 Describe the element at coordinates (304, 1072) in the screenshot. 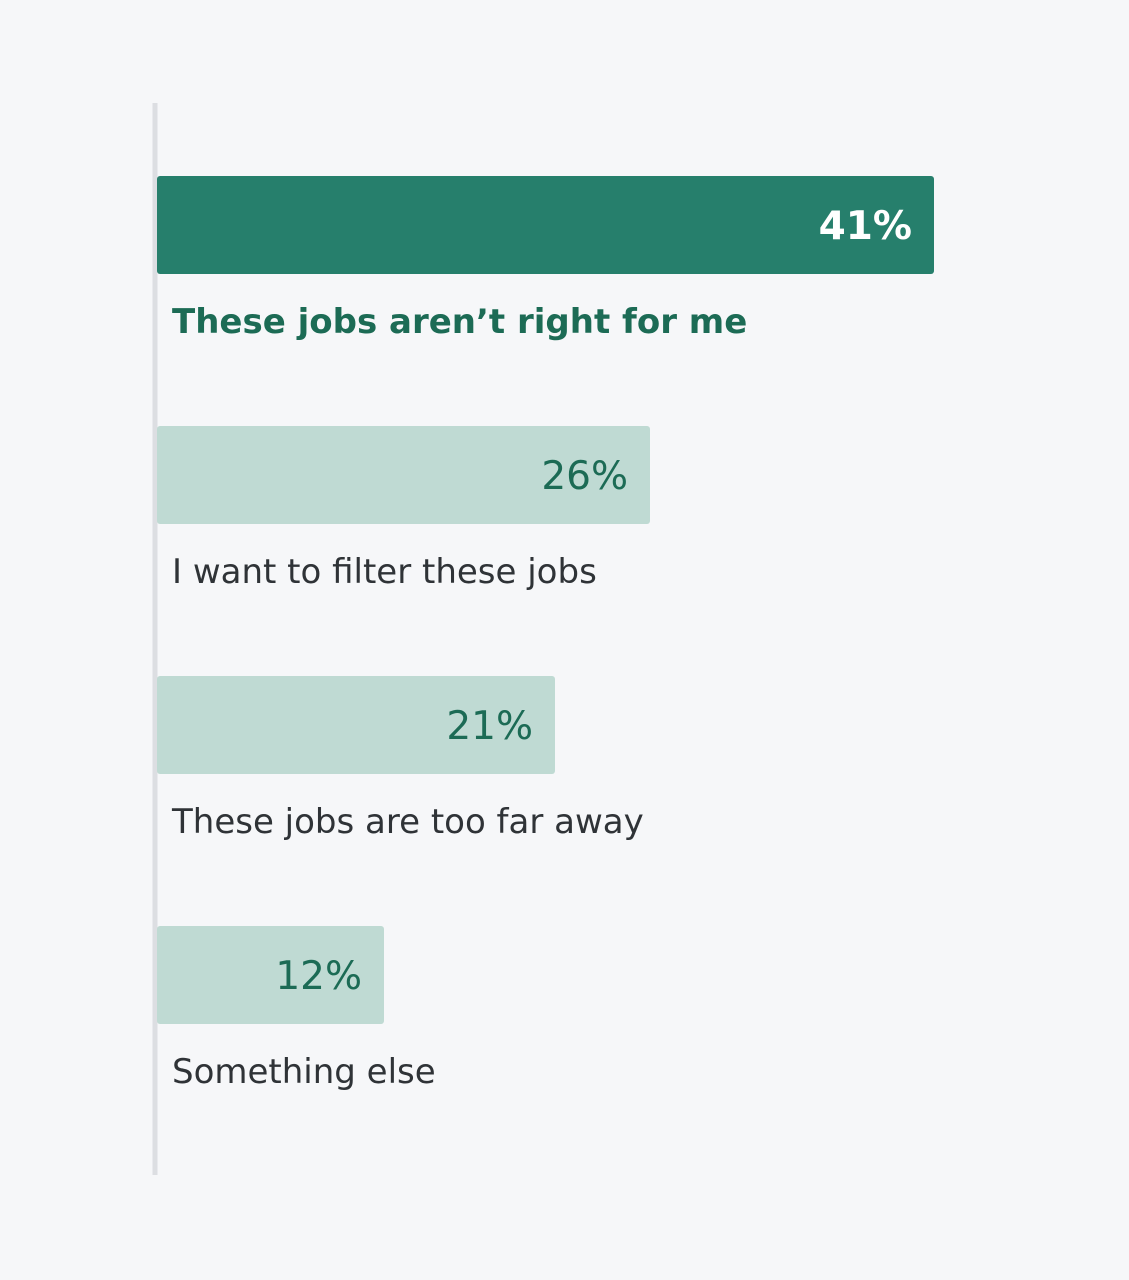

I see `category-label: Something else` at that location.